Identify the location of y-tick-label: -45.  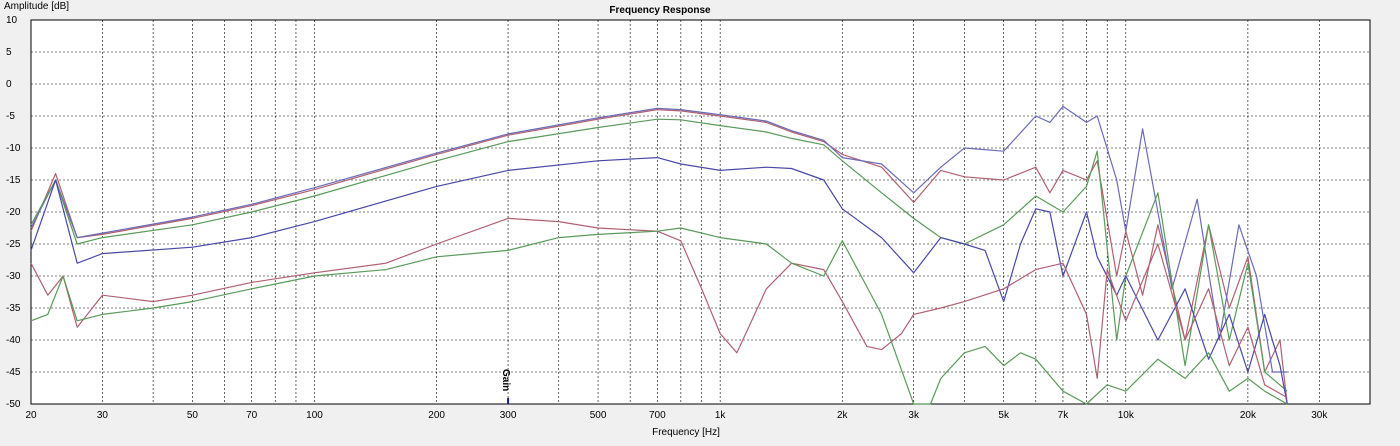
(13, 372).